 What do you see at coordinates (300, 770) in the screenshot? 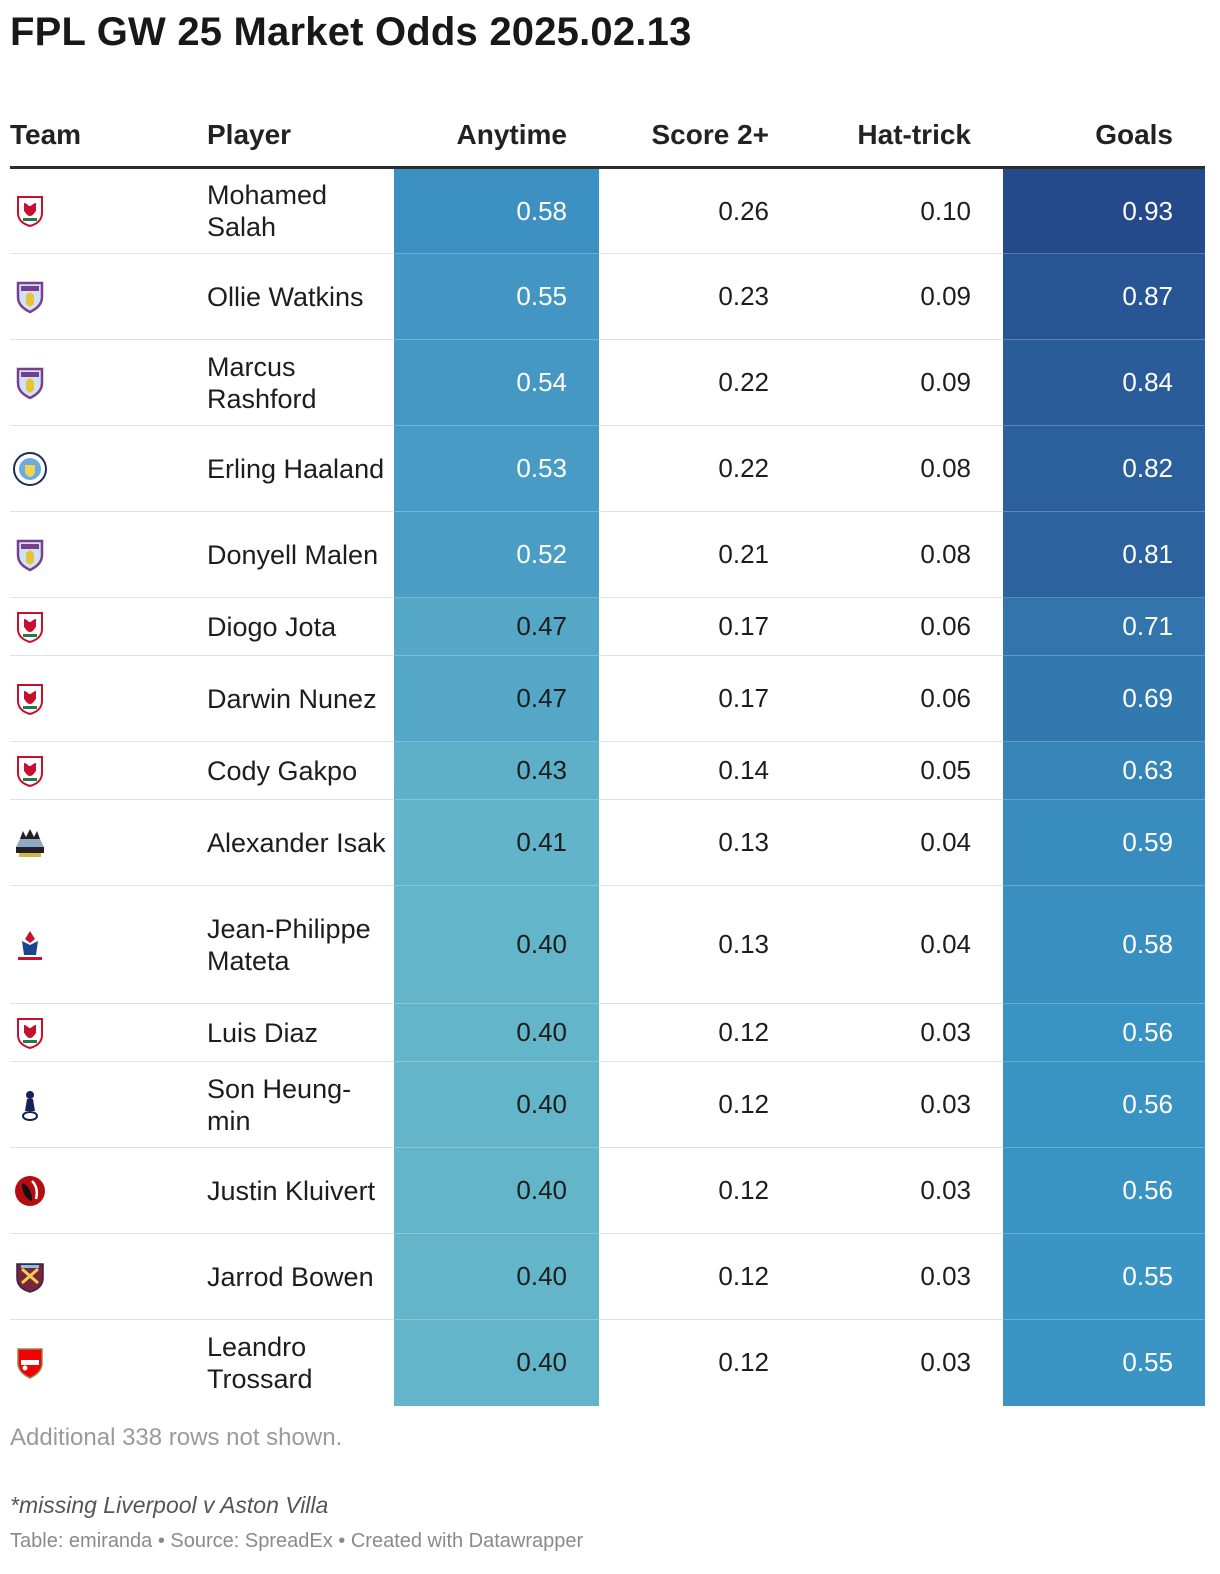
I see `player-name: Cody Gakpo` at bounding box center [300, 770].